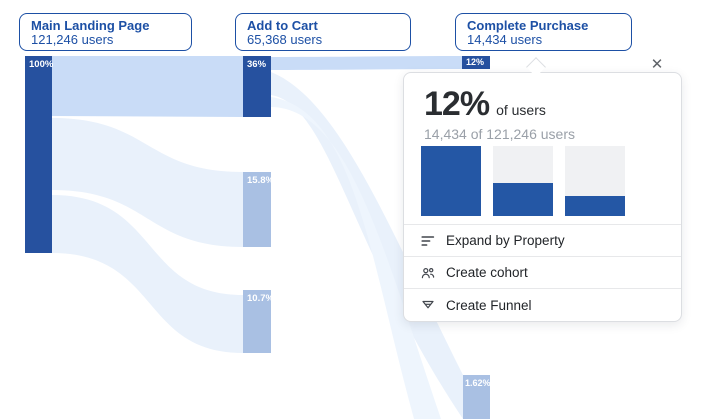 The height and width of the screenshot is (419, 704). Describe the element at coordinates (542, 304) in the screenshot. I see `menu-item-create-funnel: Create Funnel` at that location.